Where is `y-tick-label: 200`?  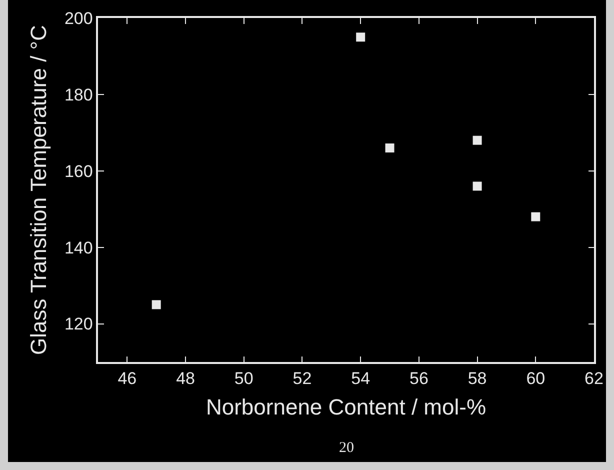 y-tick-label: 200 is located at coordinates (78, 18).